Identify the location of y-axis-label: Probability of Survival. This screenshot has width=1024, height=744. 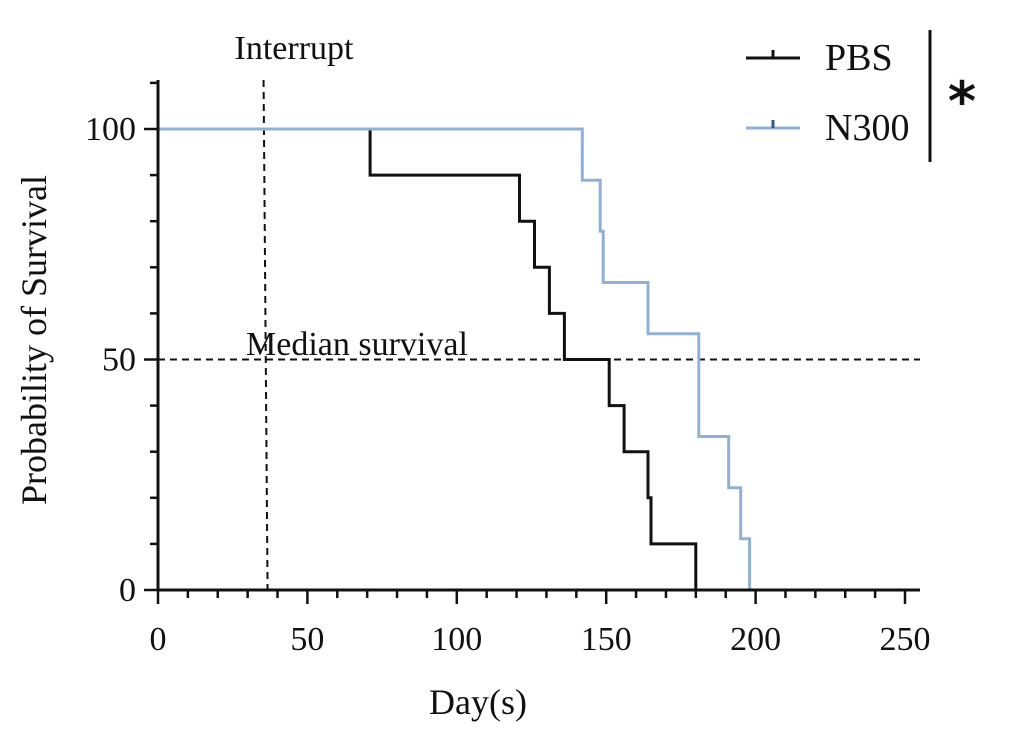
(34, 340).